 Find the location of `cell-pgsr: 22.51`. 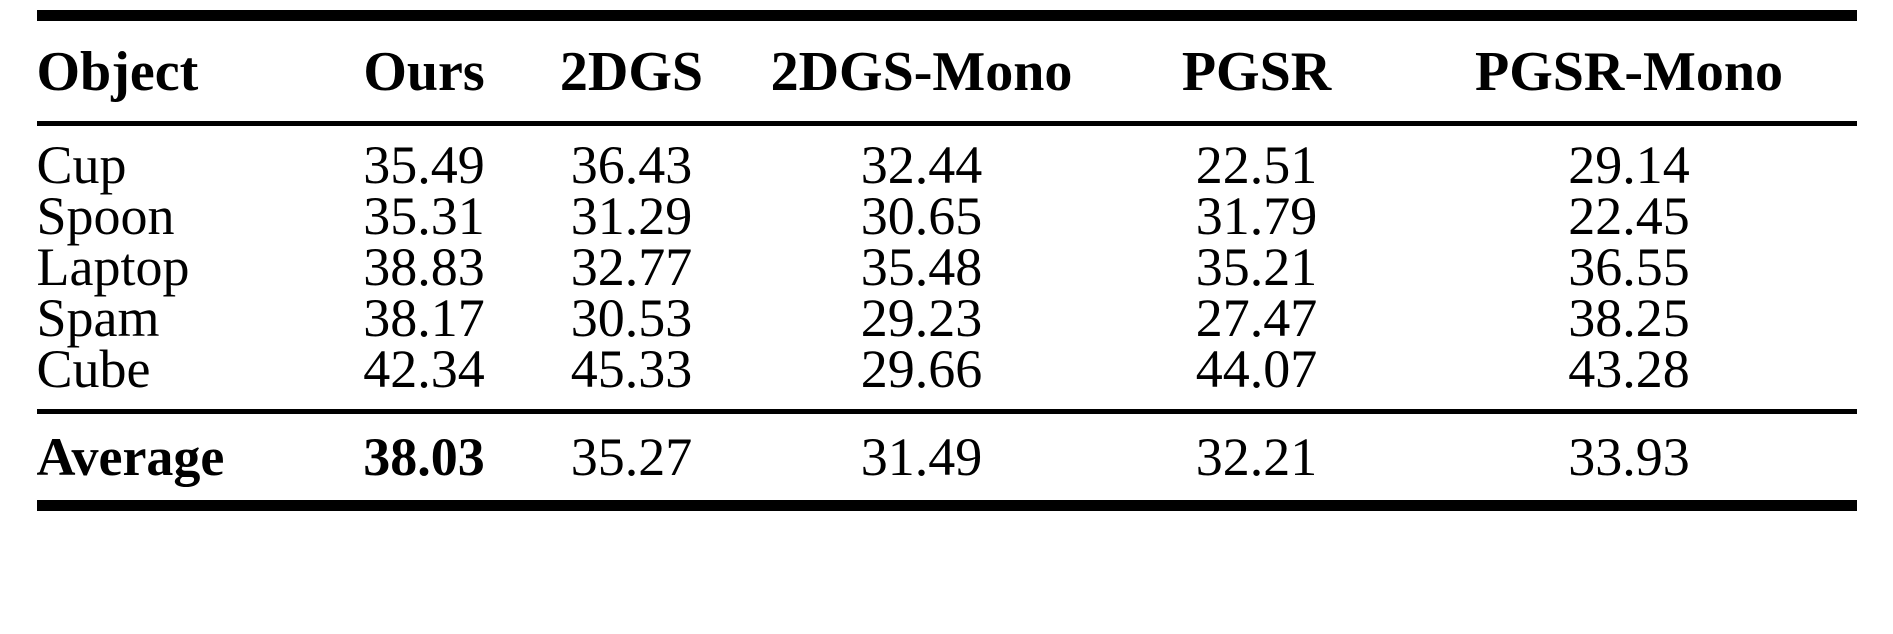

cell-pgsr: 22.51 is located at coordinates (1256, 165).